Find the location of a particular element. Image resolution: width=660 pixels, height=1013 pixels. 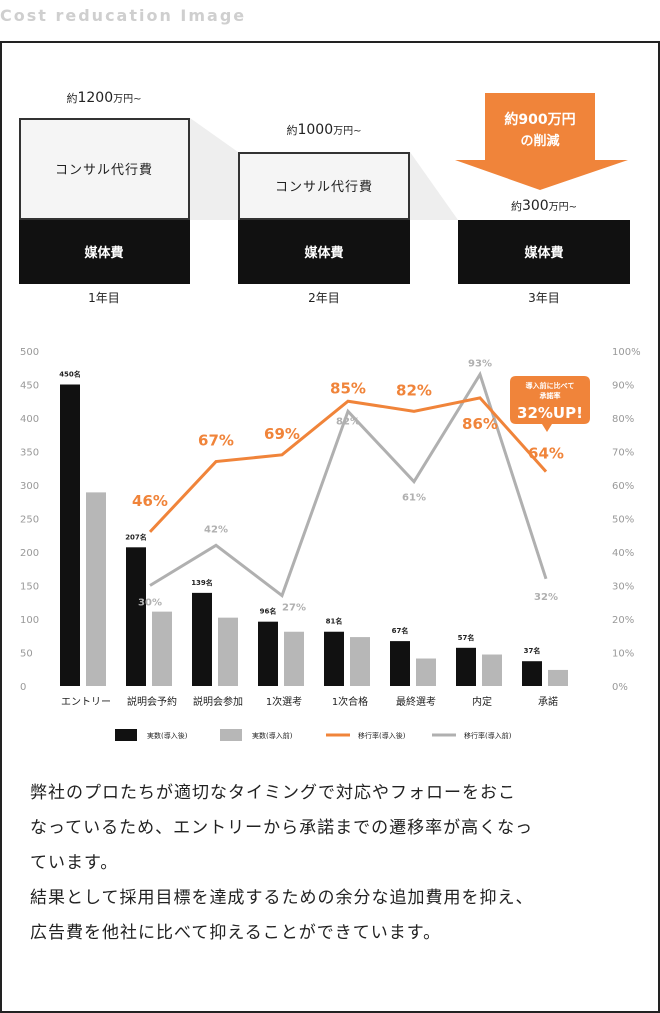

total-cost-label: 約300万円~ is located at coordinates (544, 206).